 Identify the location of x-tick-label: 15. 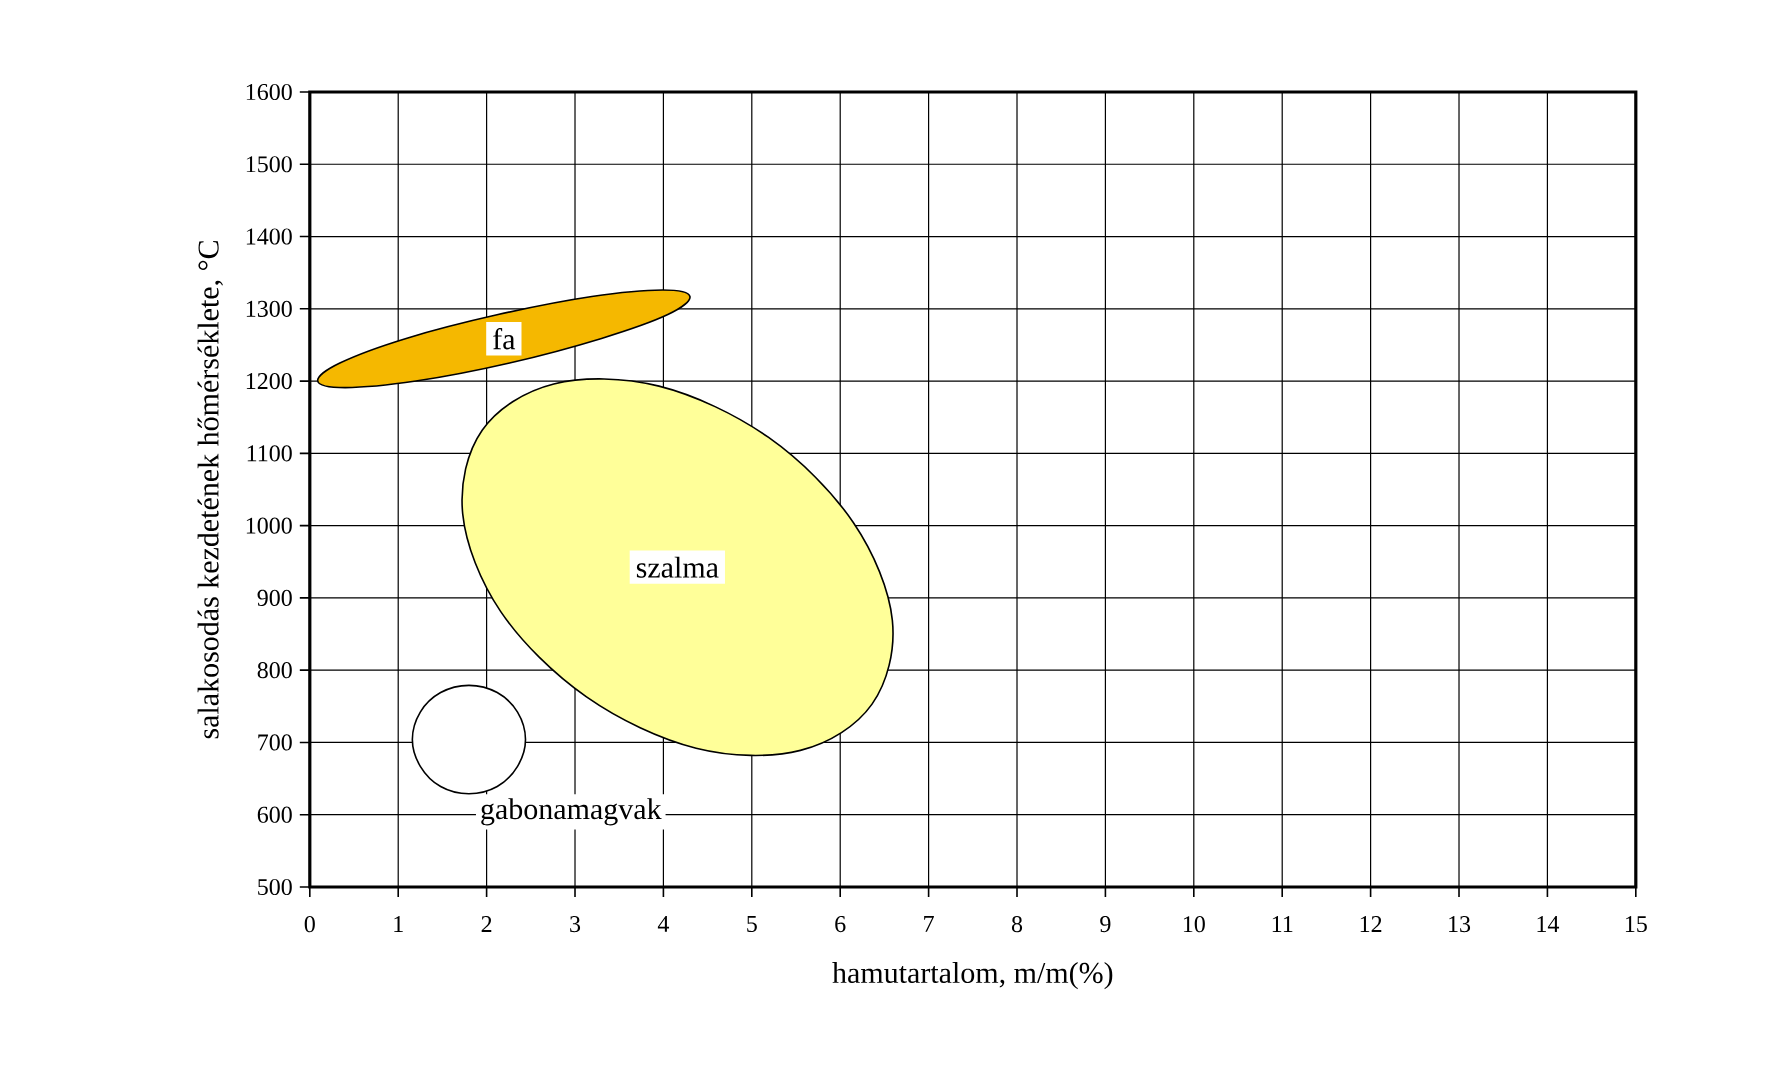
(1636, 924).